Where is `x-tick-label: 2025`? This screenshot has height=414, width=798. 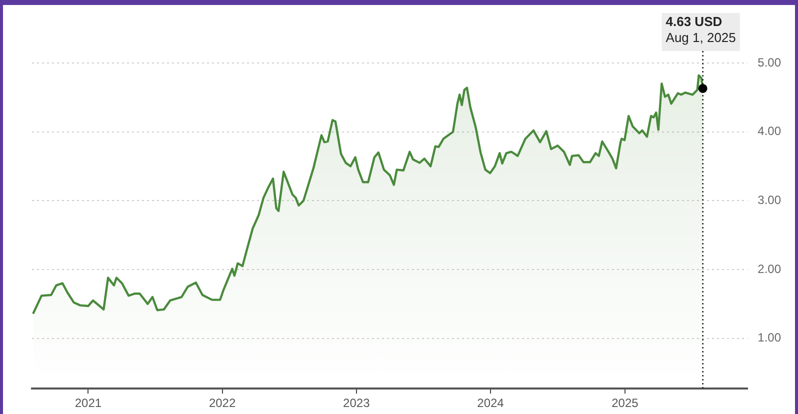 x-tick-label: 2025 is located at coordinates (625, 403).